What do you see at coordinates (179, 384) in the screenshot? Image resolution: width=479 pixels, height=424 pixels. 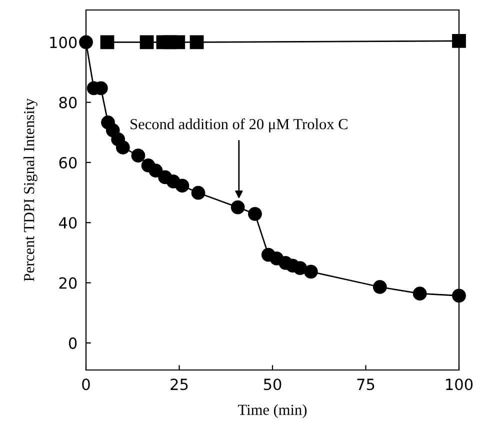 I see `x-tick-label: 25` at bounding box center [179, 384].